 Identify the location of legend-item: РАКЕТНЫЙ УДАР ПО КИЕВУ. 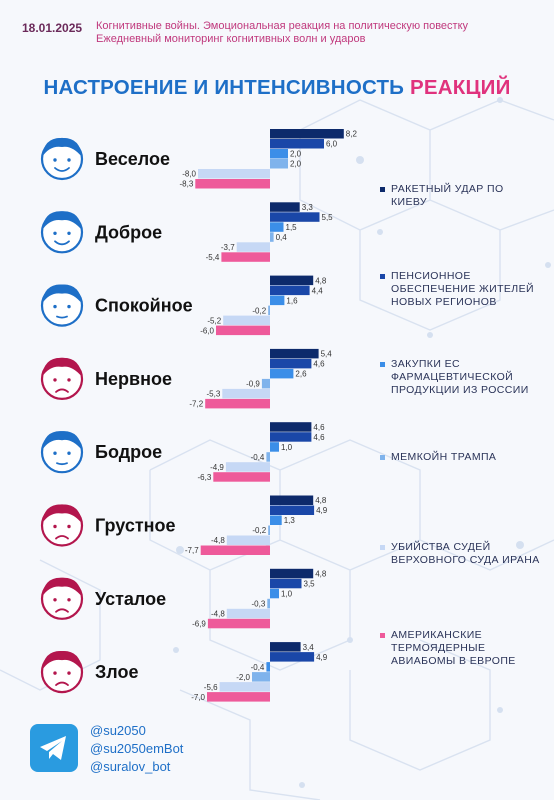
(460, 196).